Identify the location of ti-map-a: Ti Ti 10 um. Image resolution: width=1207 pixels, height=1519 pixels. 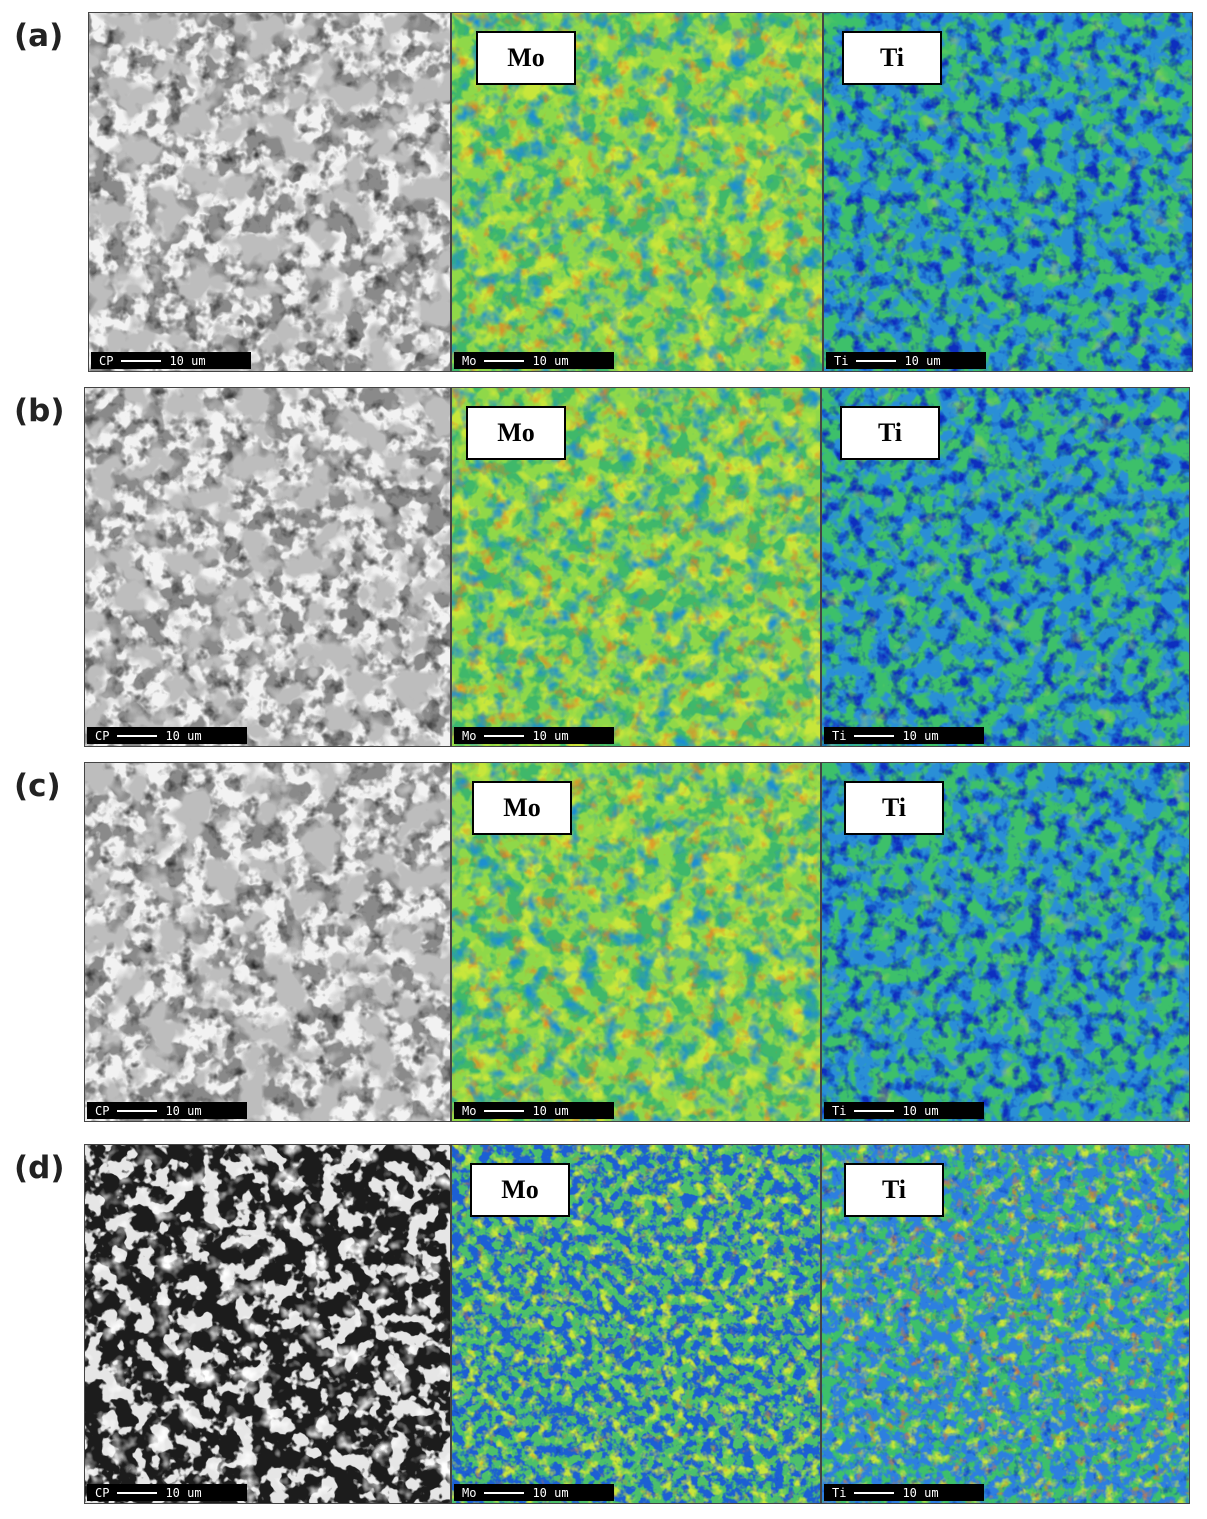
(1008, 192).